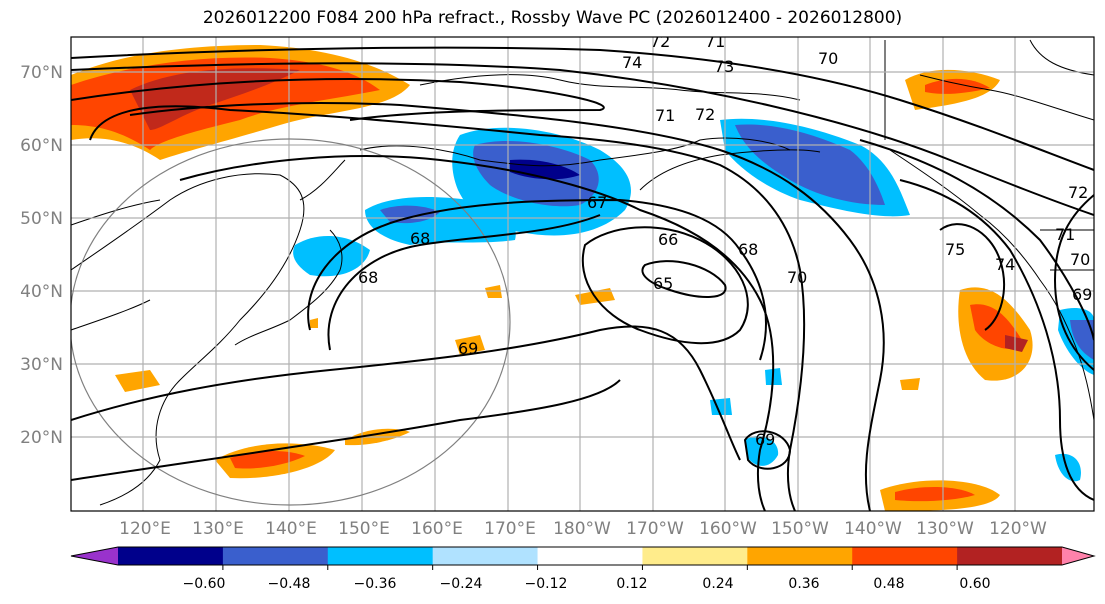 The image size is (1105, 604). What do you see at coordinates (364, 529) in the screenshot?
I see `lon-label: 150°E` at bounding box center [364, 529].